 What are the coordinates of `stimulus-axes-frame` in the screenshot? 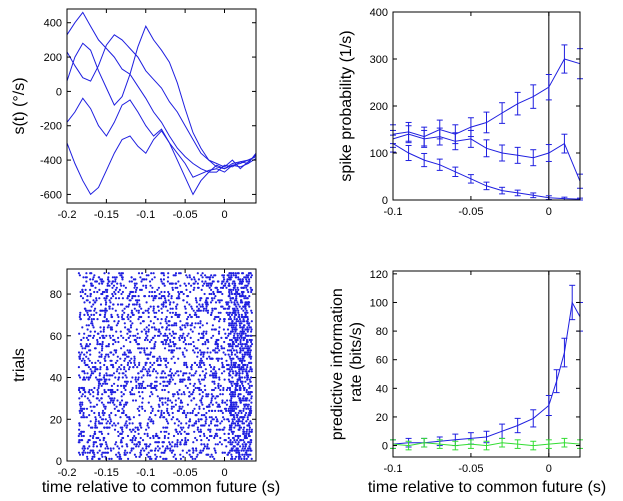 It's located at (161, 106).